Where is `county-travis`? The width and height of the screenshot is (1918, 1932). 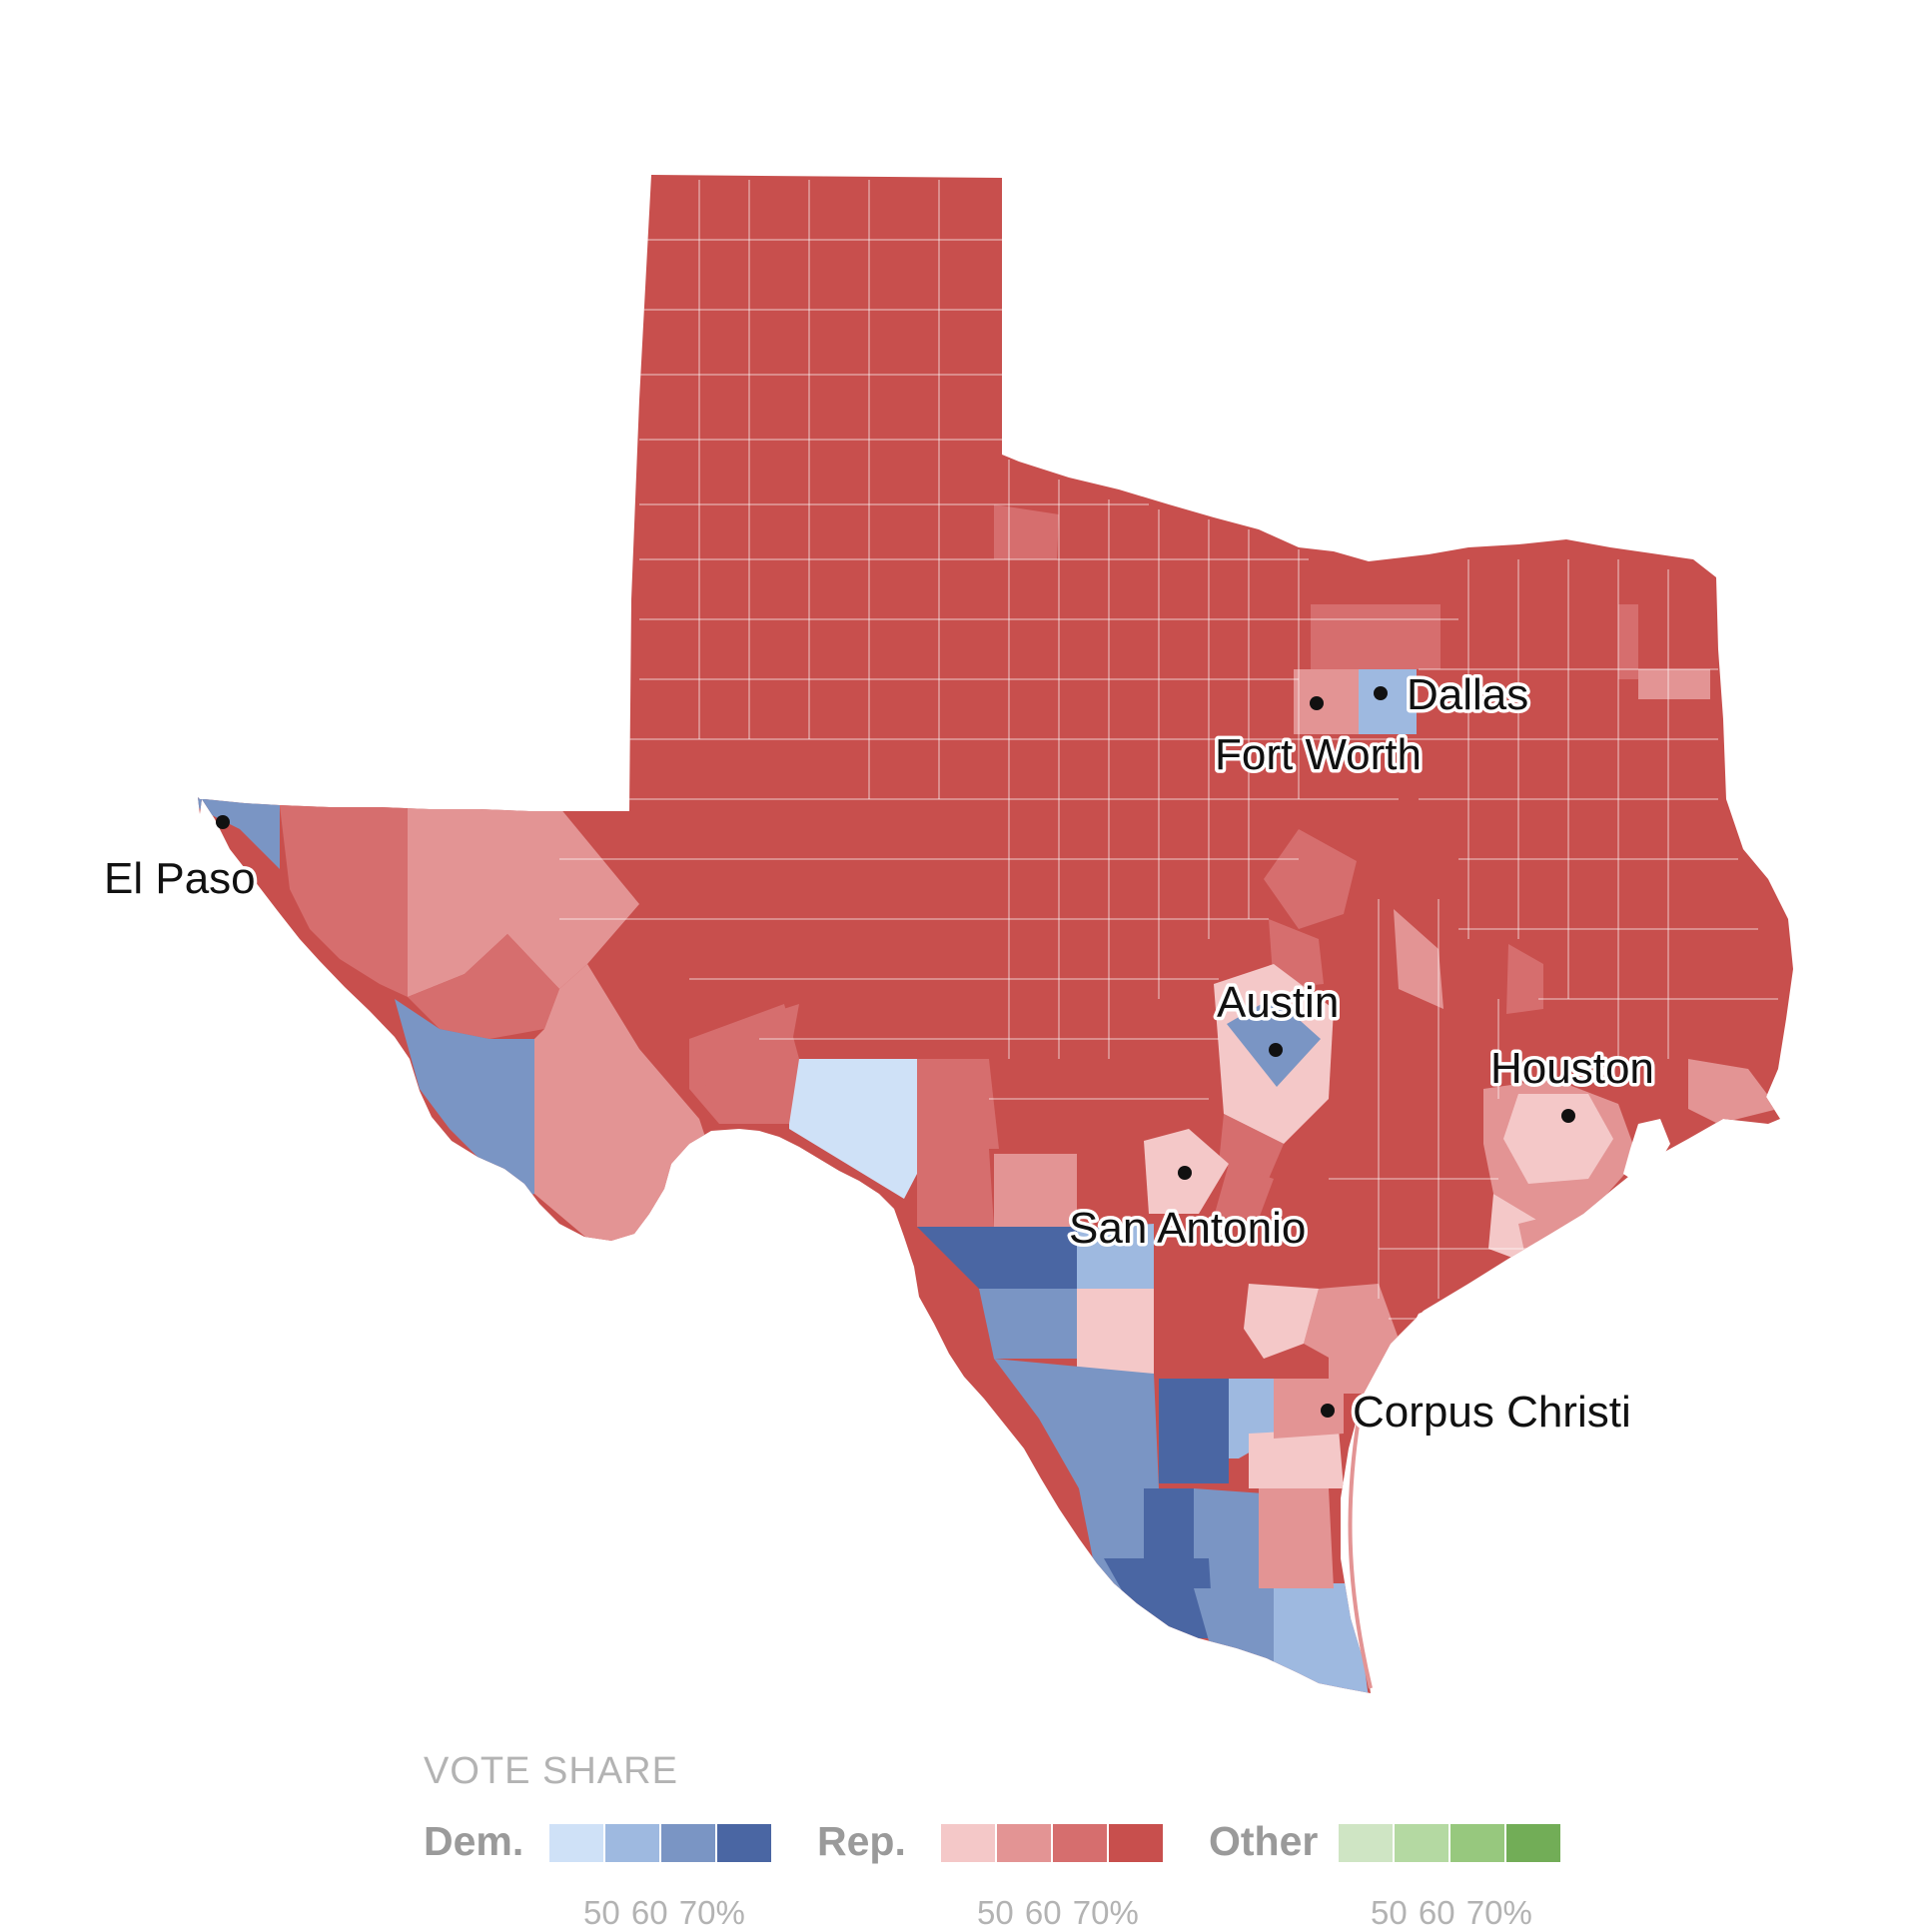
county-travis is located at coordinates (1274, 1042).